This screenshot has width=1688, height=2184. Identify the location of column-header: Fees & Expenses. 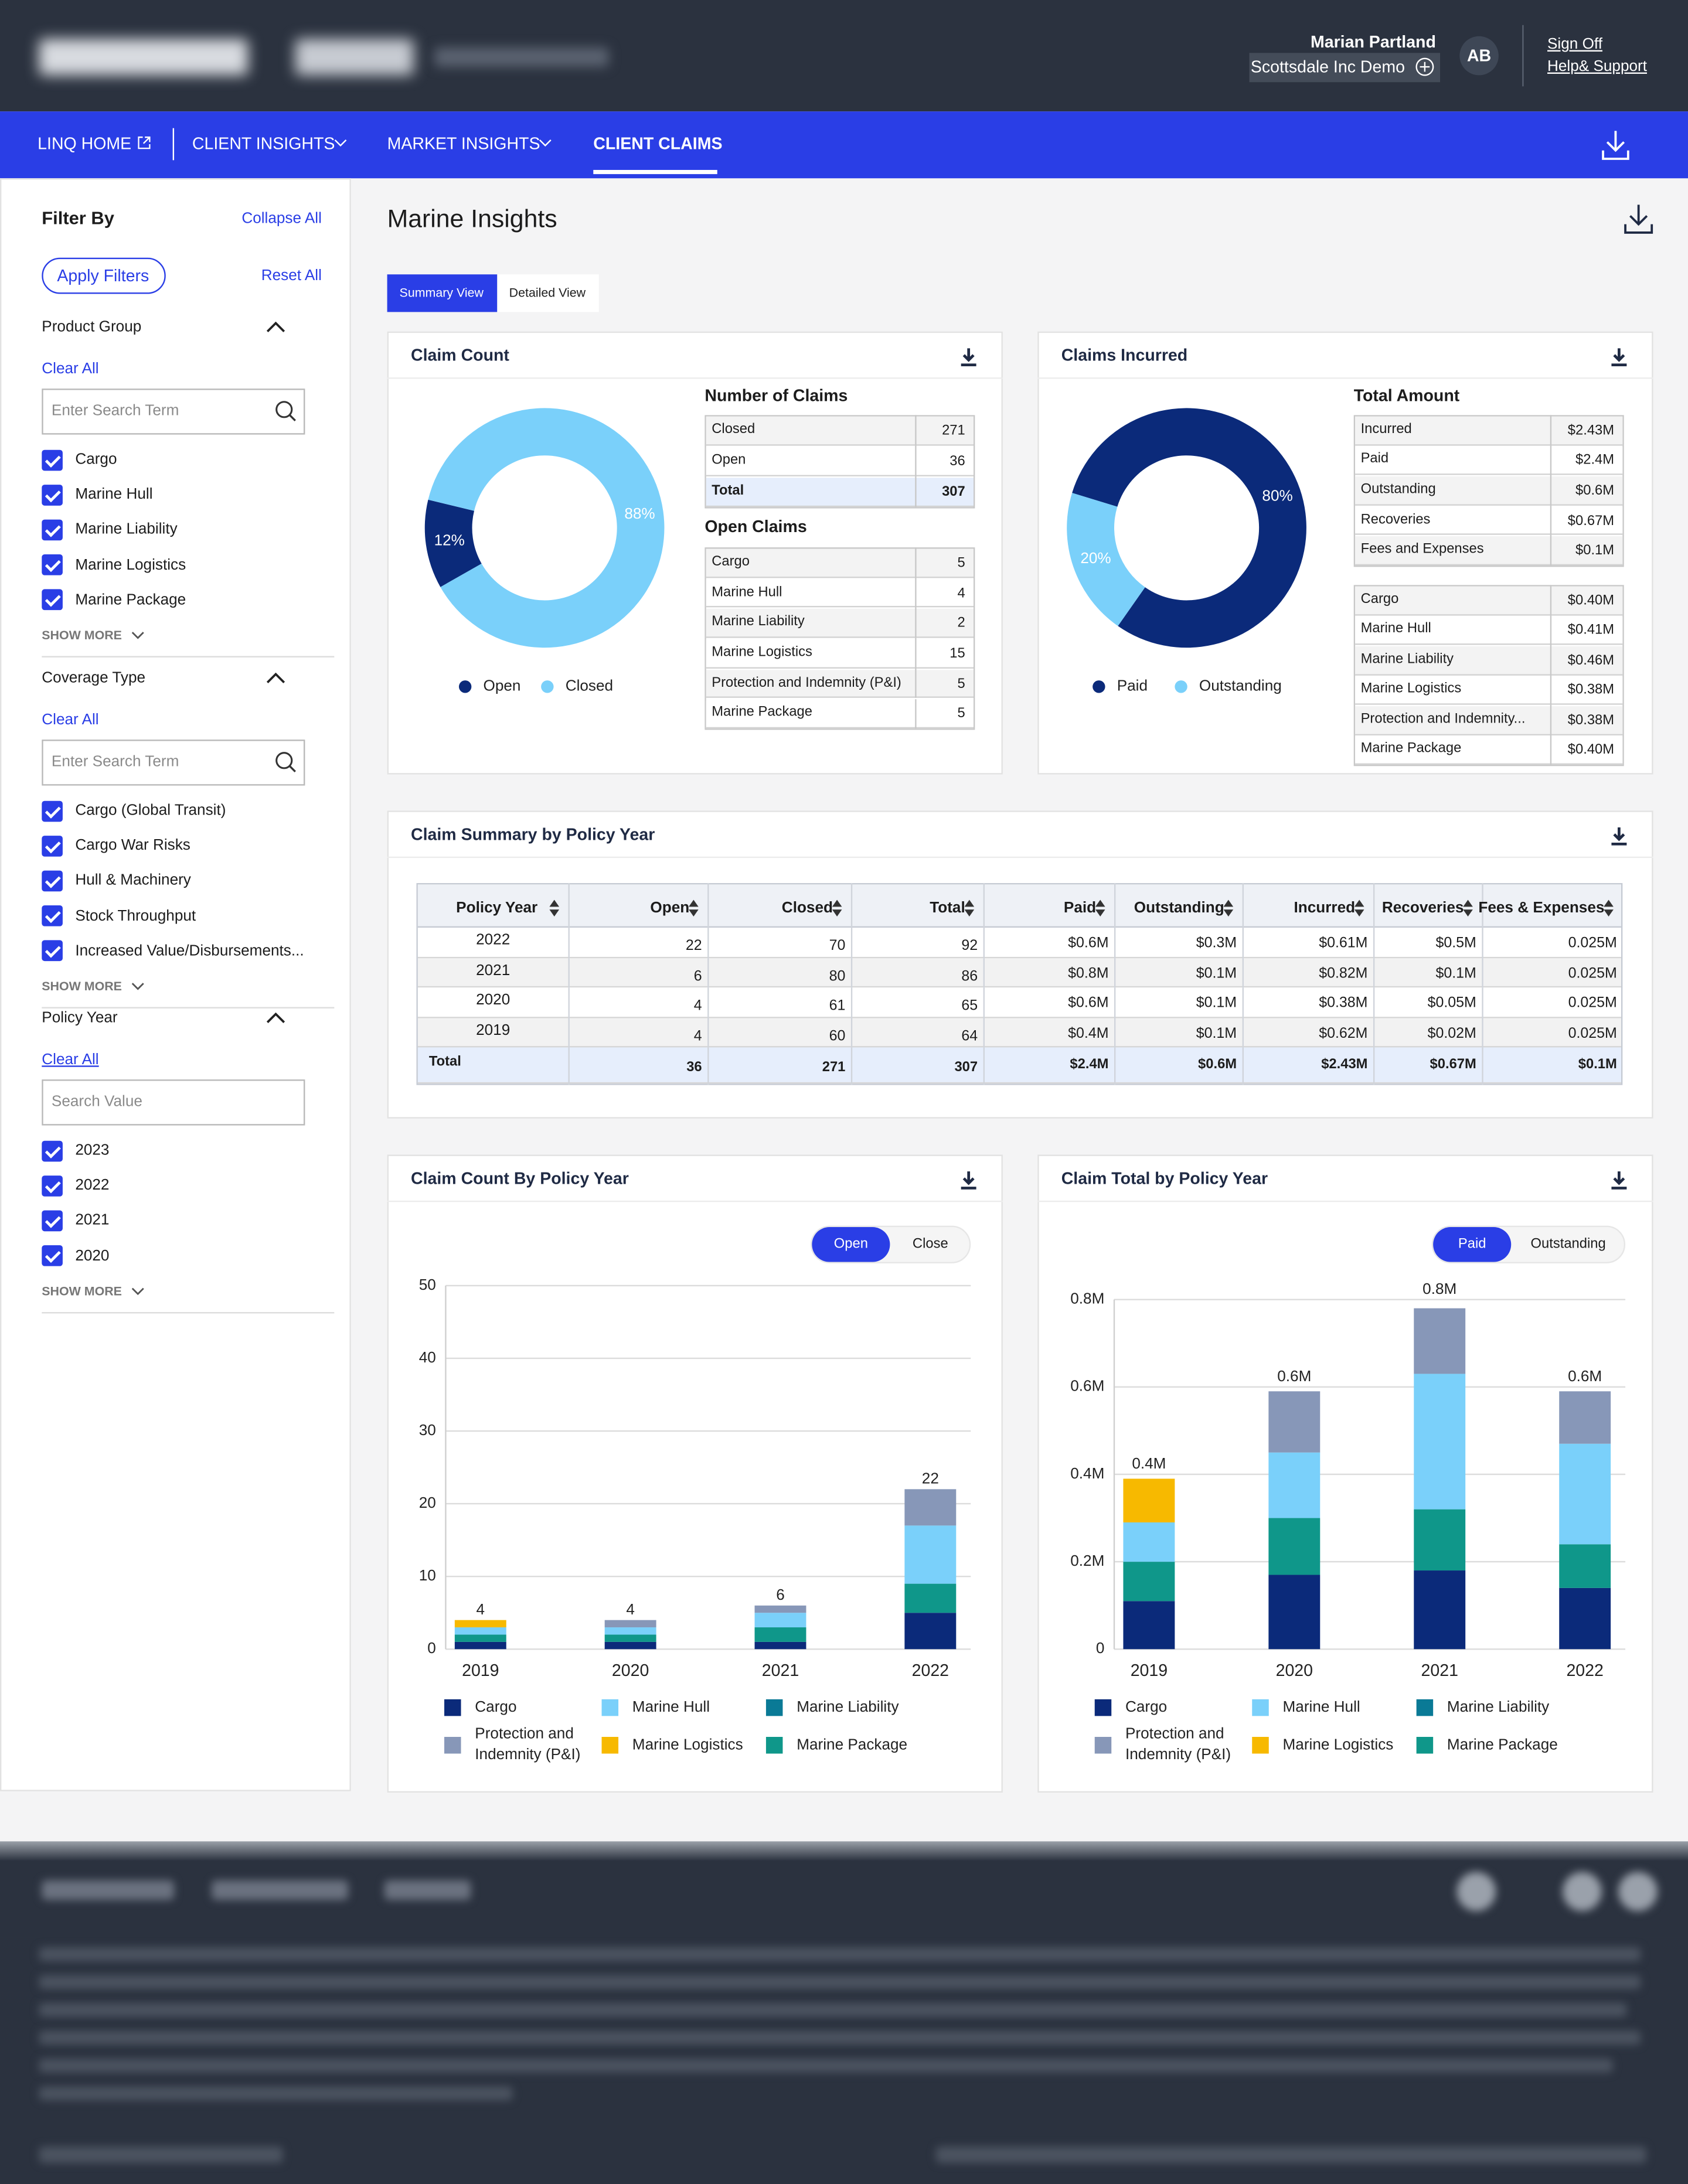
(1542, 909).